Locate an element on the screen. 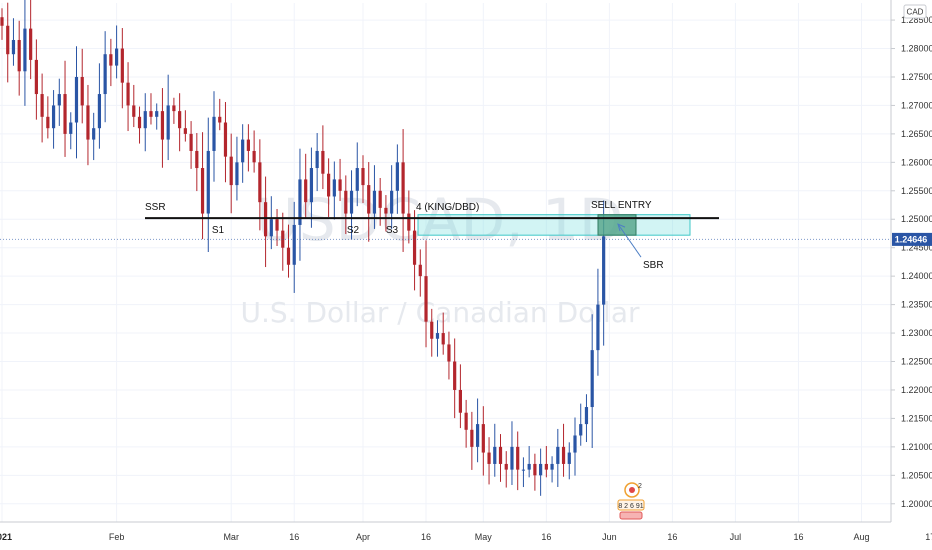  price-tick-label: 1.27500 is located at coordinates (916, 77).